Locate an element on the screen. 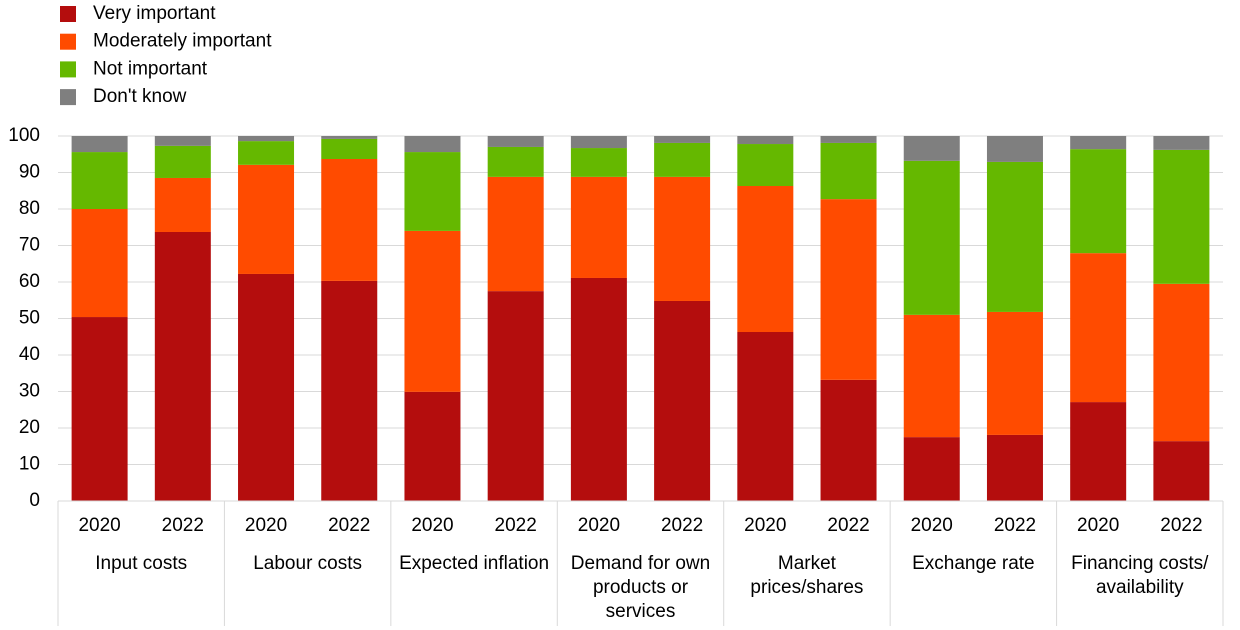 The image size is (1240, 630). y-tick-label: 40 is located at coordinates (29, 354).